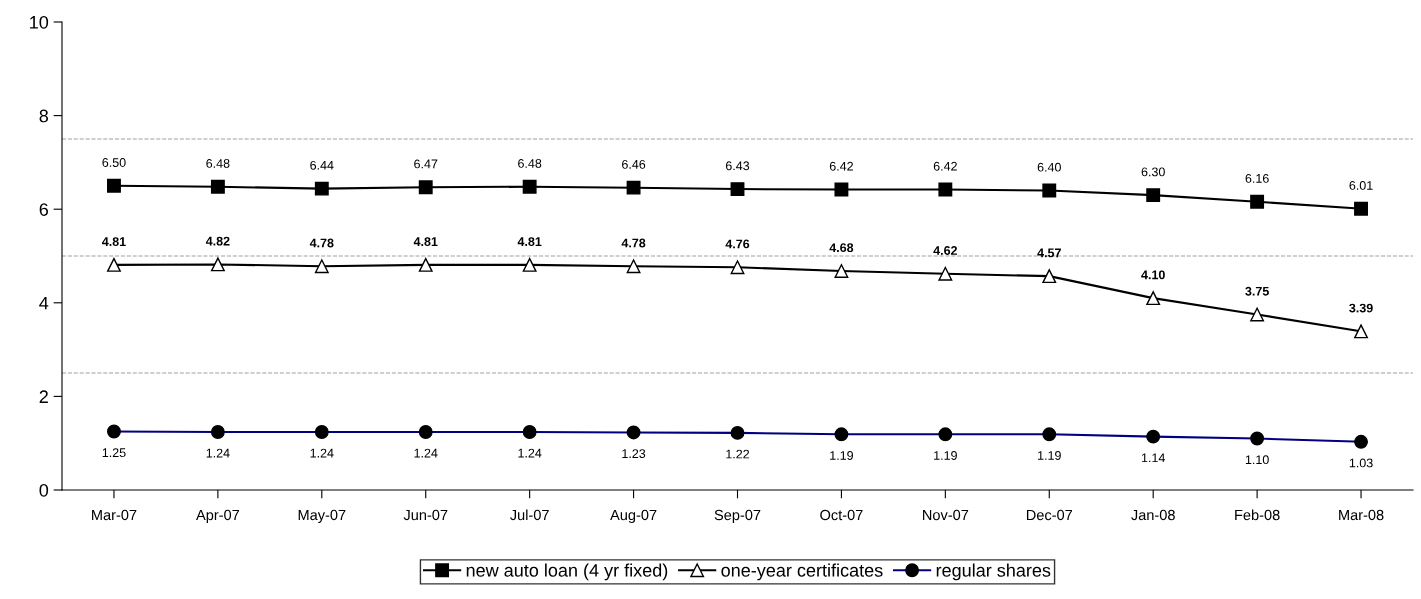 The width and height of the screenshot is (1421, 599). I want to click on y-tick-label: 8, so click(44, 116).